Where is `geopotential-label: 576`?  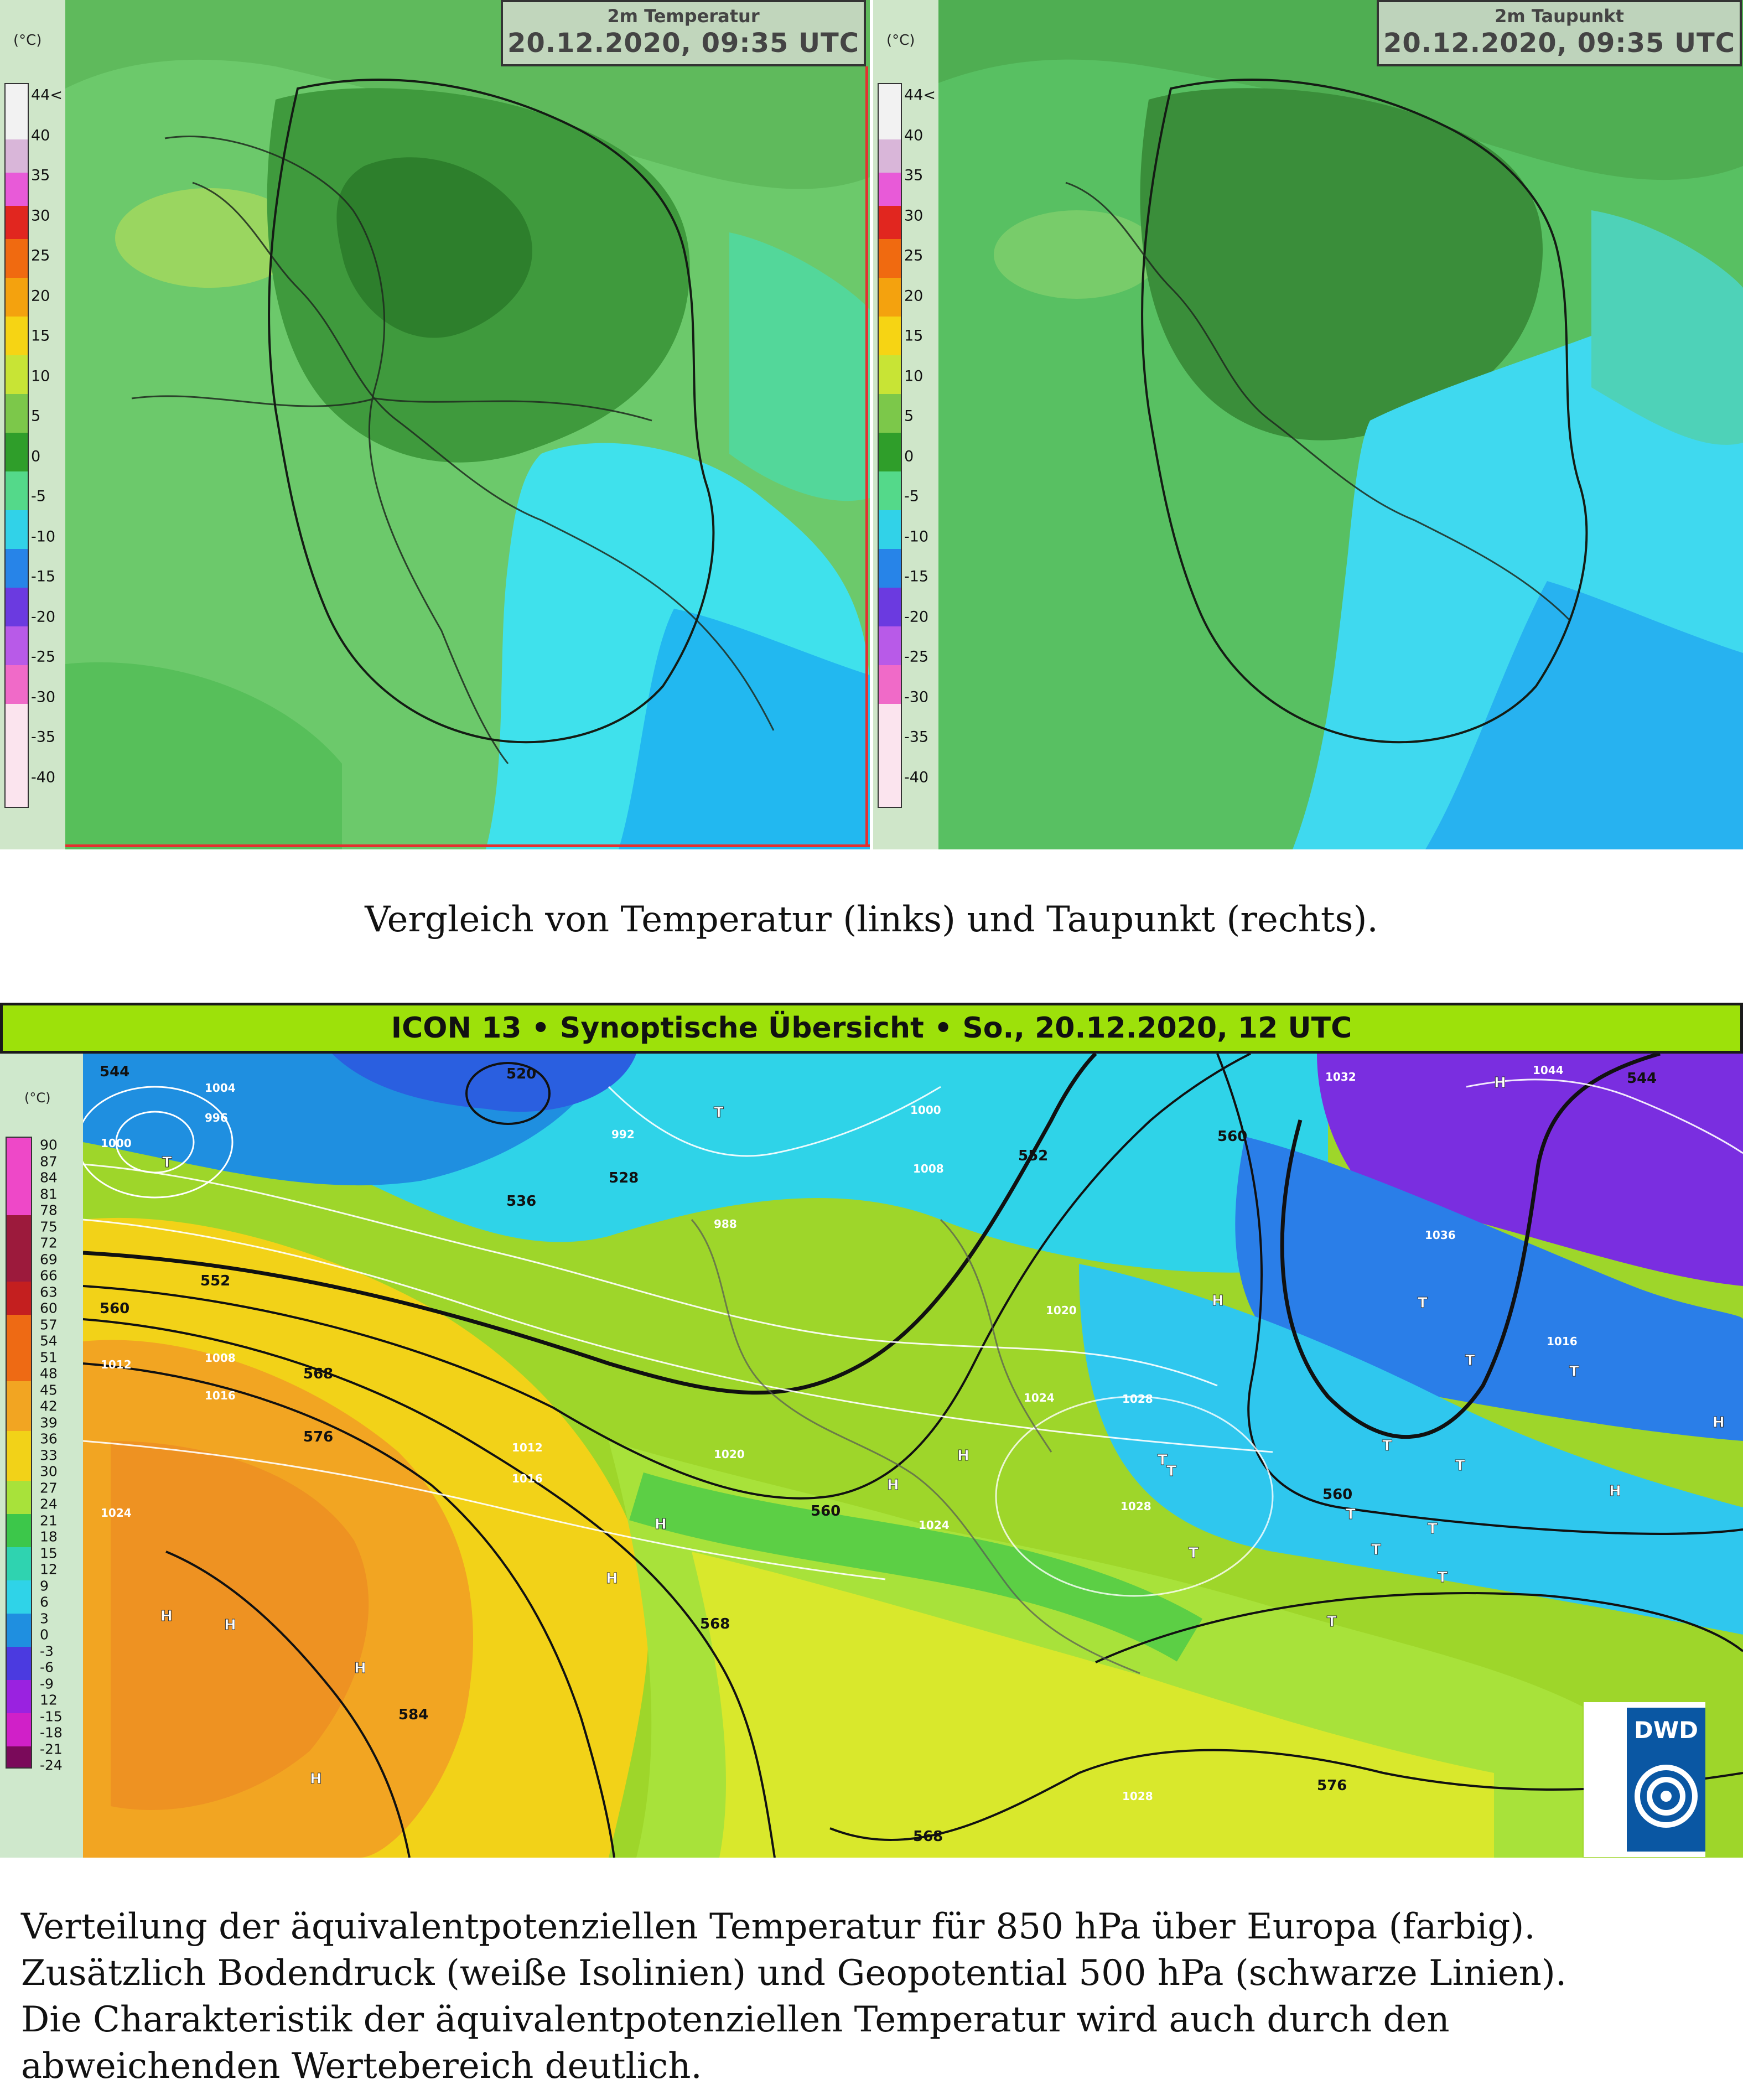
geopotential-label: 576 is located at coordinates (1332, 1785).